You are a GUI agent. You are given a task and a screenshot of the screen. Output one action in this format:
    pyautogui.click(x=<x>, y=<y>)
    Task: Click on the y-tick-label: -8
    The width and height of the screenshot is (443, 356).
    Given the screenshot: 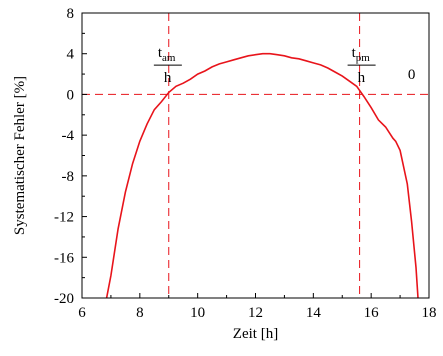 What is the action you would take?
    pyautogui.click(x=68, y=177)
    